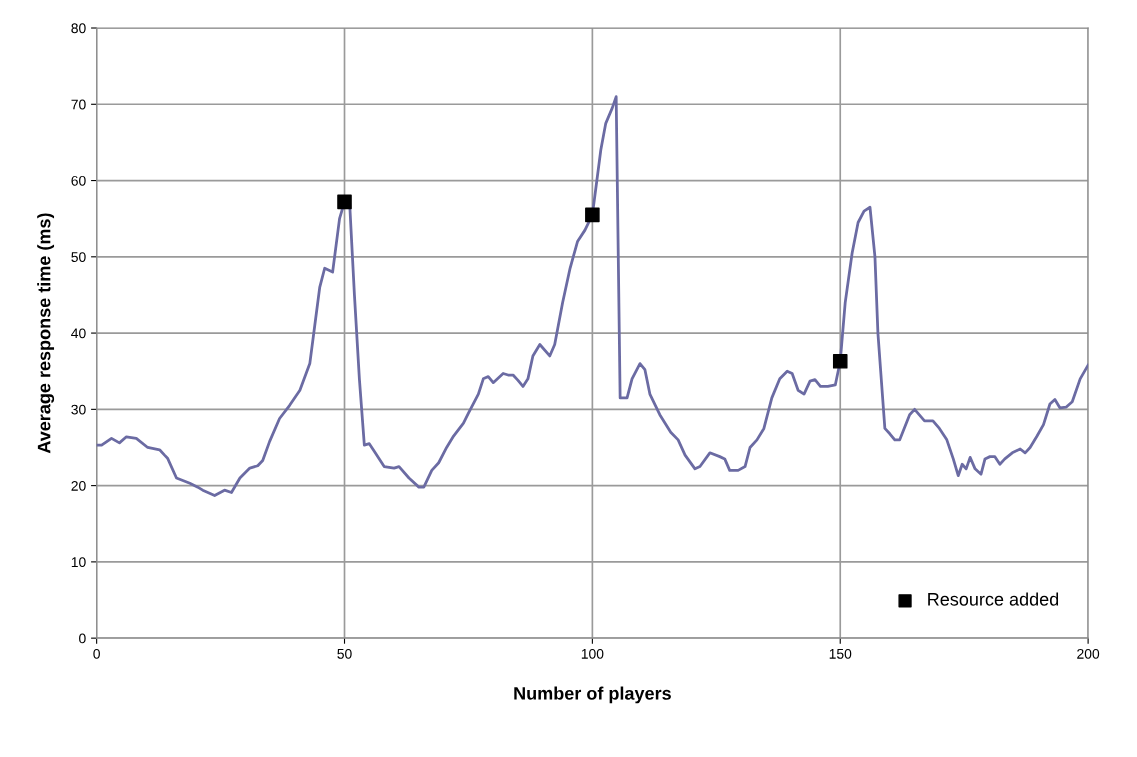 Image resolution: width=1137 pixels, height=757 pixels. Describe the element at coordinates (78, 180) in the screenshot. I see `y-tick-label: 60` at that location.